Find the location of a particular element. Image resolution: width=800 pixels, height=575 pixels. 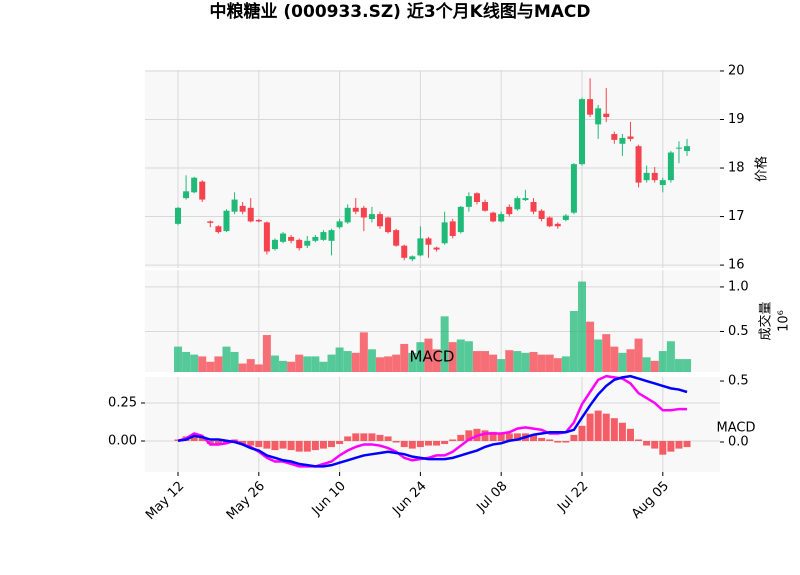

axis-scale-label: 10⁶ is located at coordinates (784, 321).